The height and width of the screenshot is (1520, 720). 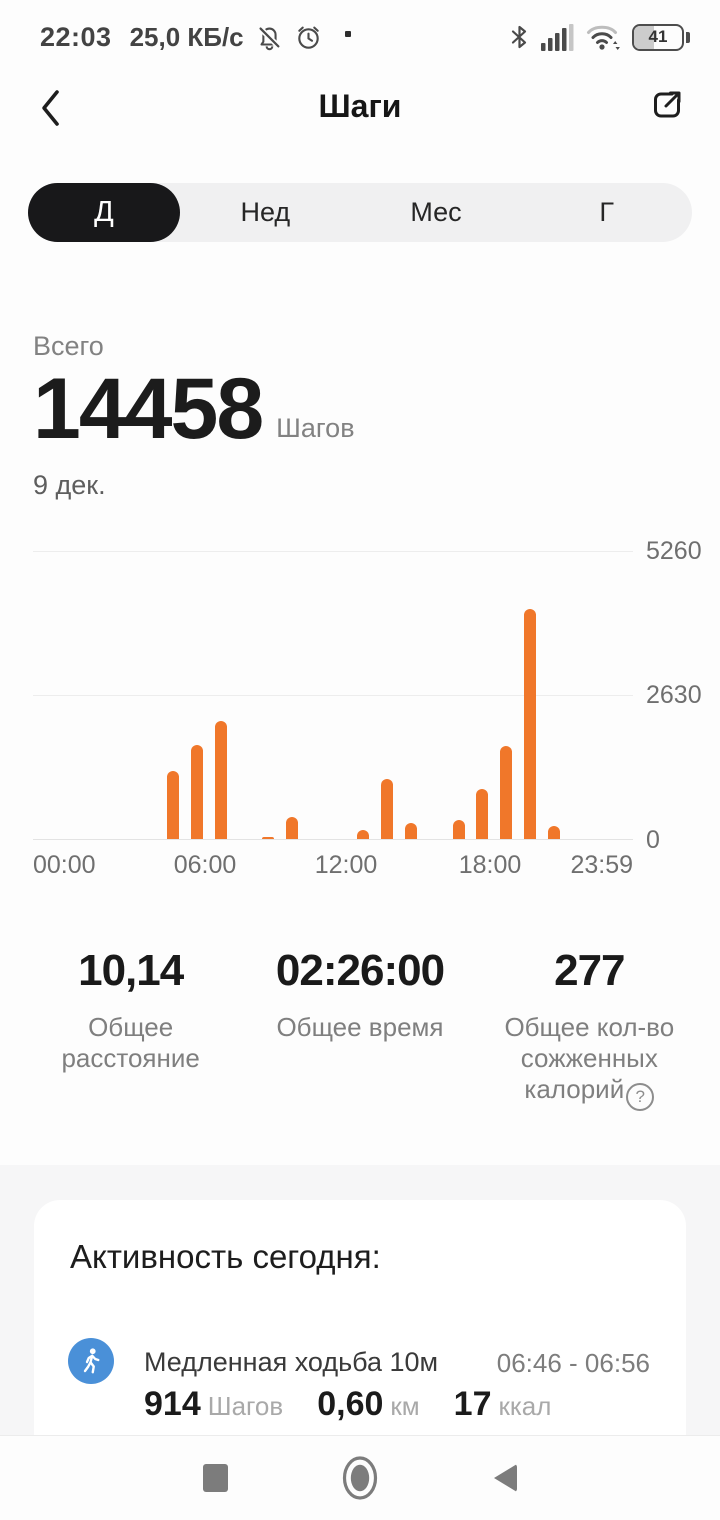 I want to click on clock: 22:03, so click(x=76, y=36).